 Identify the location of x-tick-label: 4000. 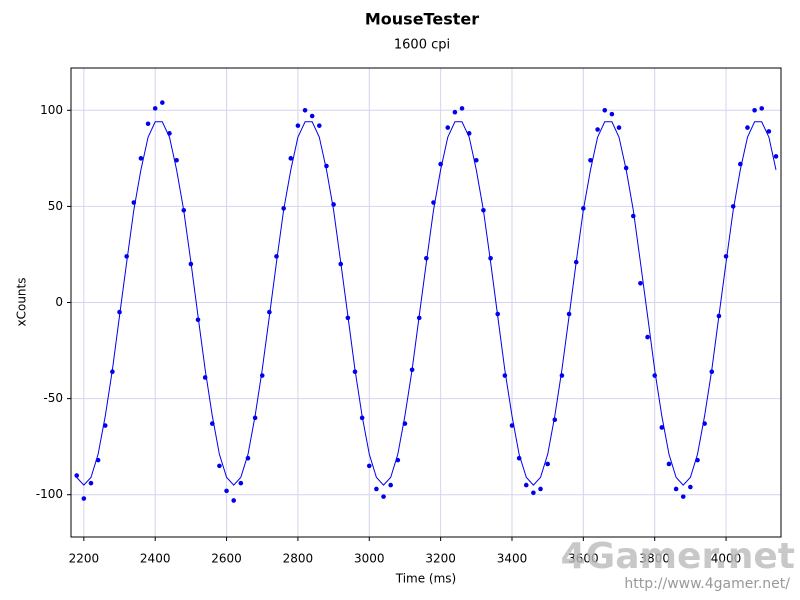
(726, 559).